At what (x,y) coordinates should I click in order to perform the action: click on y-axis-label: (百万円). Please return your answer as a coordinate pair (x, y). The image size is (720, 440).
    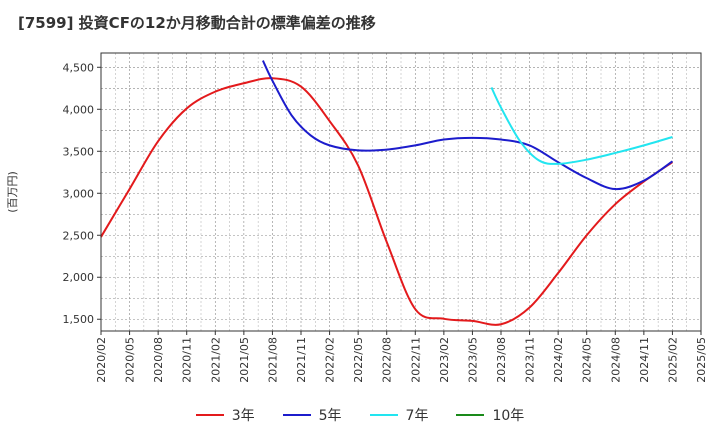
    Looking at the image, I should click on (12, 192).